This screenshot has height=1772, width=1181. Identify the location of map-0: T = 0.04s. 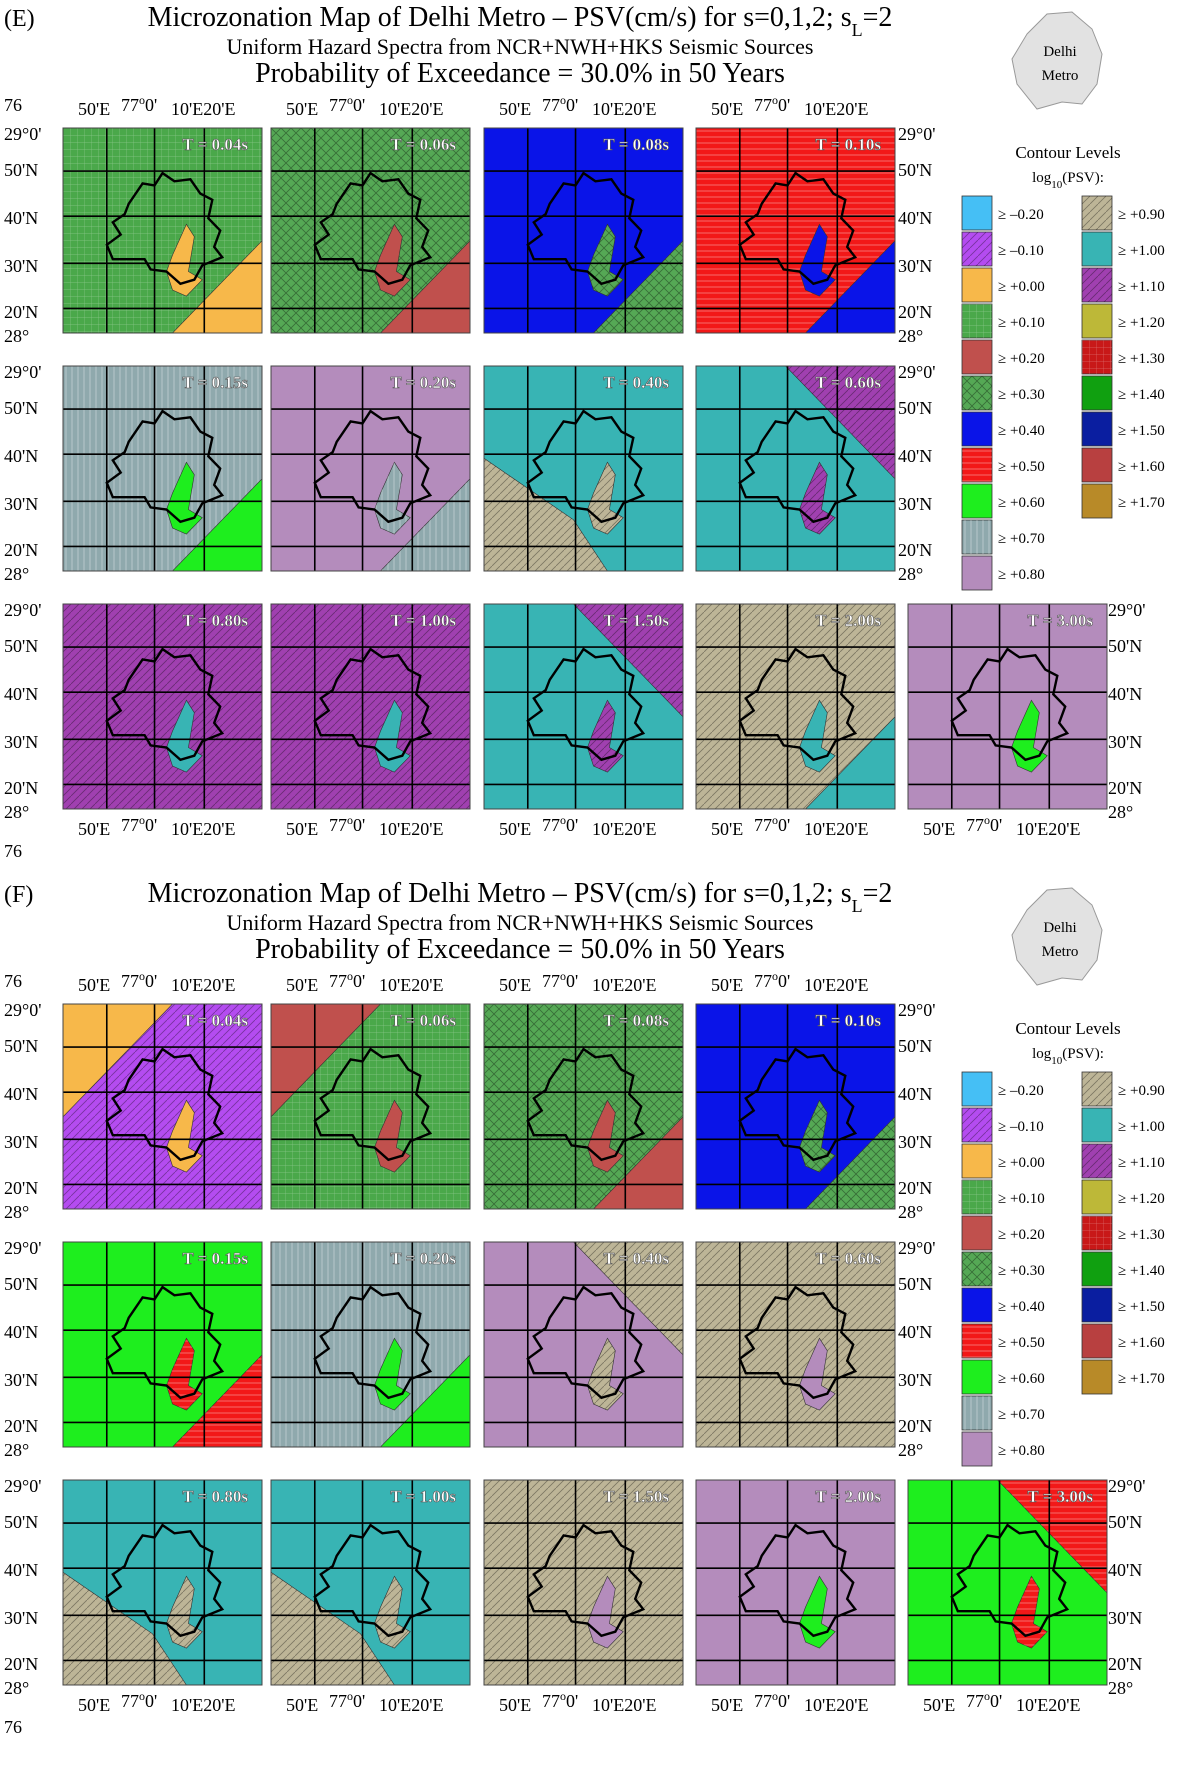
(162, 230).